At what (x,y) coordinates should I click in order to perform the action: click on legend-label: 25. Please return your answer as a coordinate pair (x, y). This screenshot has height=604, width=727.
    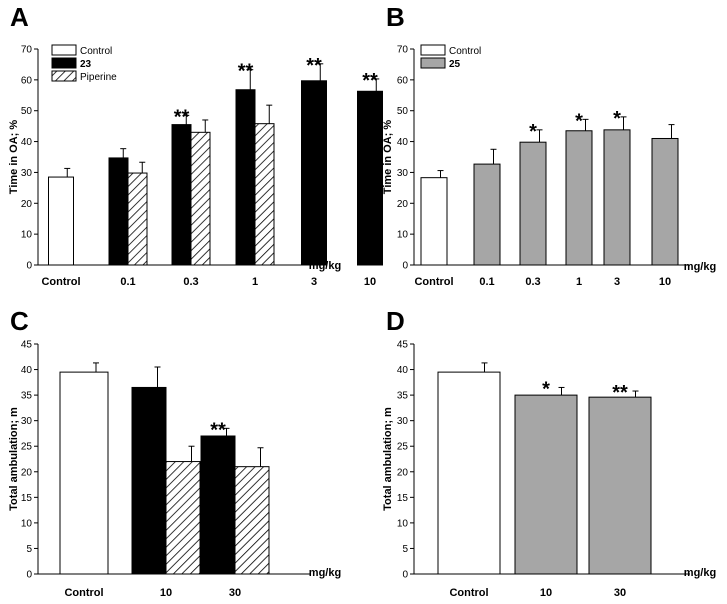
    Looking at the image, I should click on (455, 64).